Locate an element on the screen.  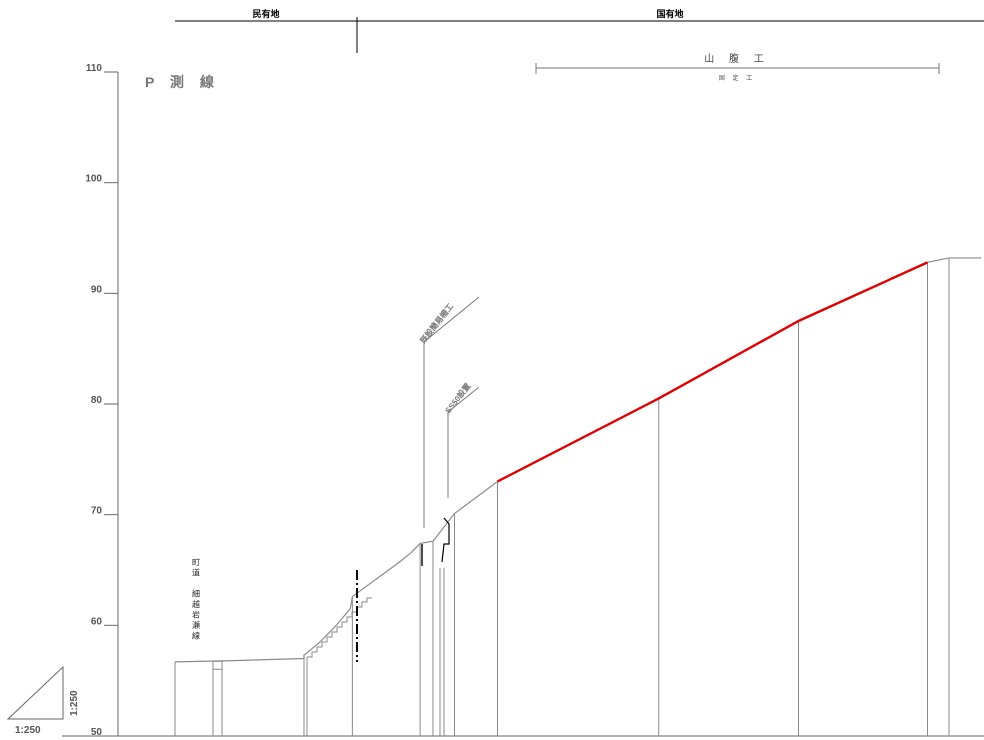
road-label-char: 道 is located at coordinates (196, 573).